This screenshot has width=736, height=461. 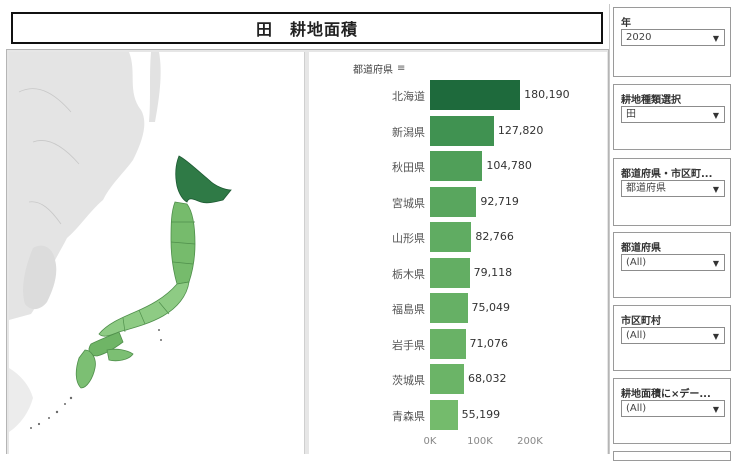 What do you see at coordinates (487, 378) in the screenshot?
I see `bar-value-label: 68,032` at bounding box center [487, 378].